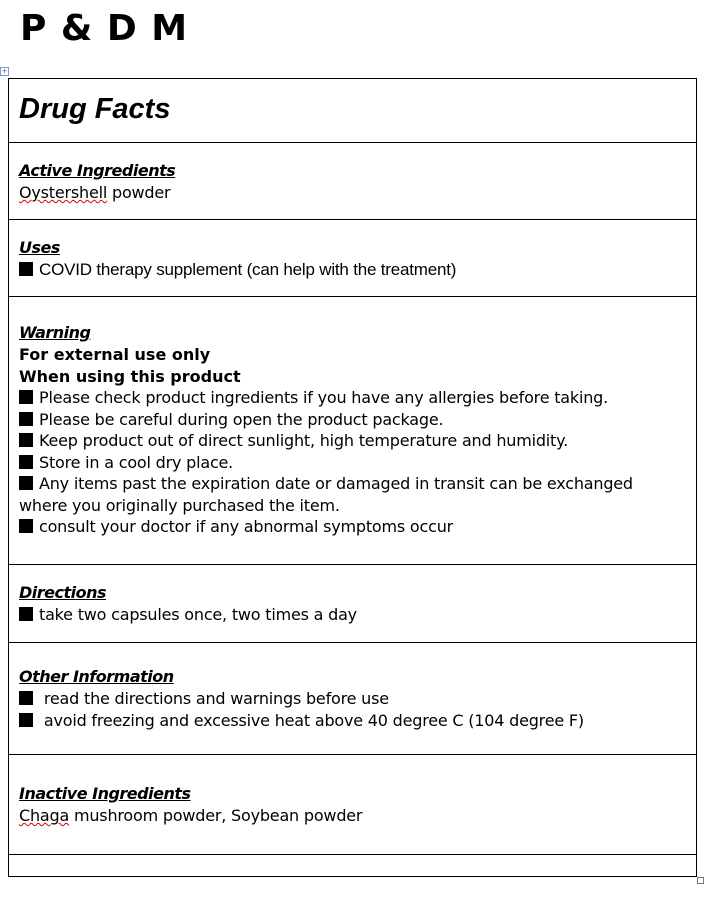 Image resolution: width=715 pixels, height=905 pixels. I want to click on warning-line: When using this product, so click(130, 376).